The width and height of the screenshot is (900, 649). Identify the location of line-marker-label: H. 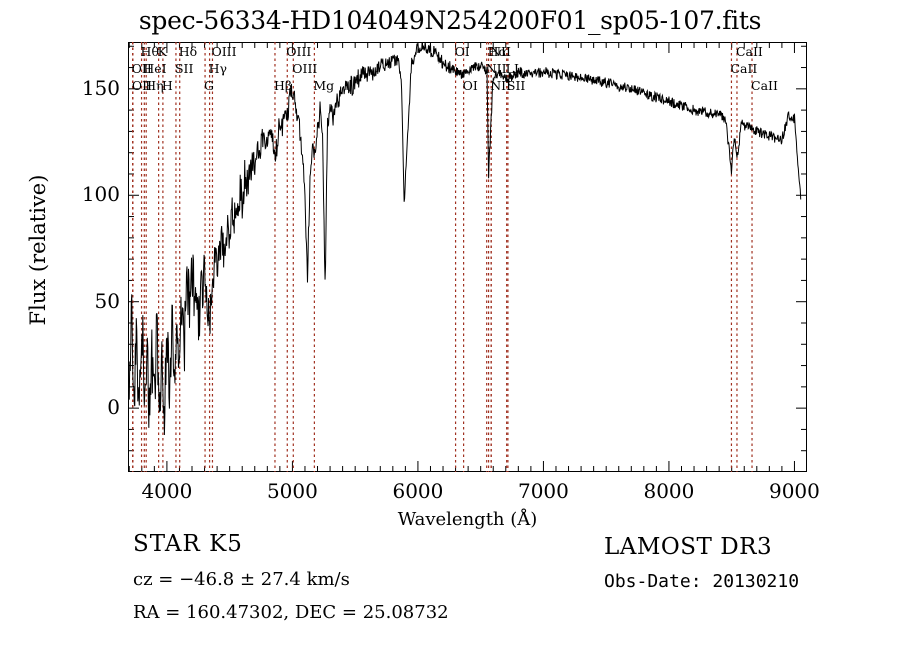
(167, 85).